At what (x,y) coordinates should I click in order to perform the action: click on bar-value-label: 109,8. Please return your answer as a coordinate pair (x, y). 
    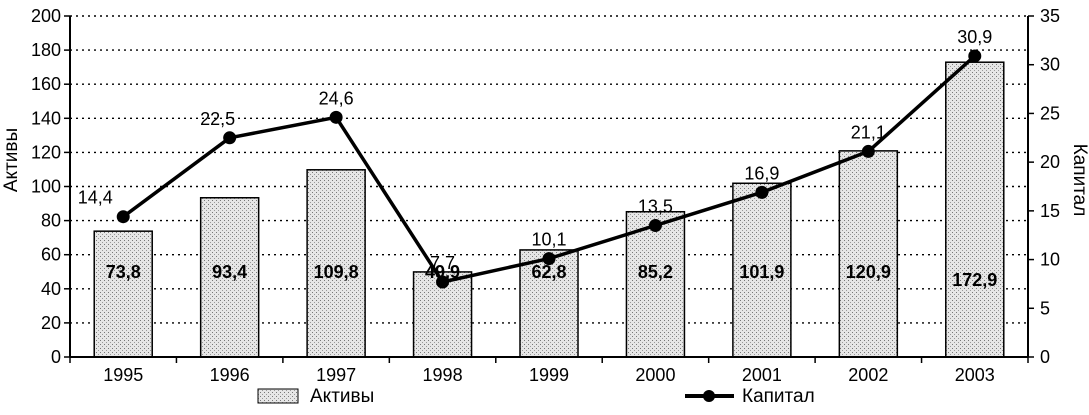
    Looking at the image, I should click on (336, 272).